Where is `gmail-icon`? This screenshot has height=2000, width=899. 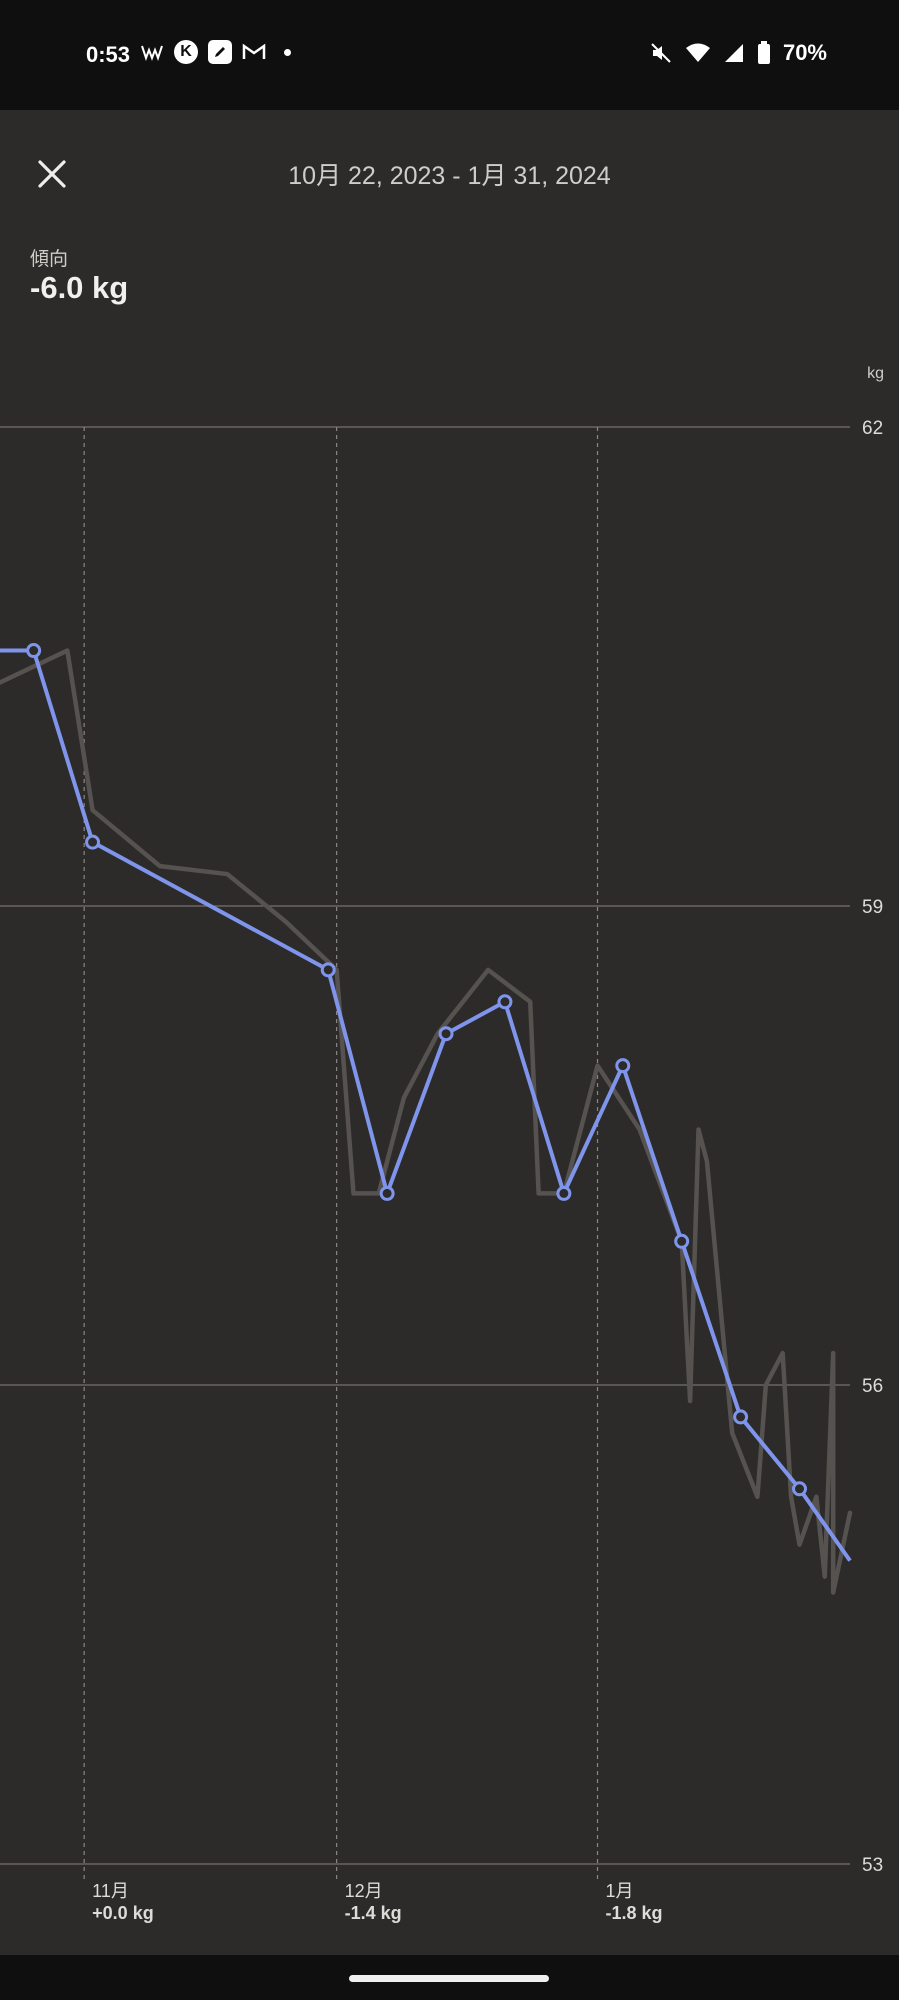
gmail-icon is located at coordinates (254, 52).